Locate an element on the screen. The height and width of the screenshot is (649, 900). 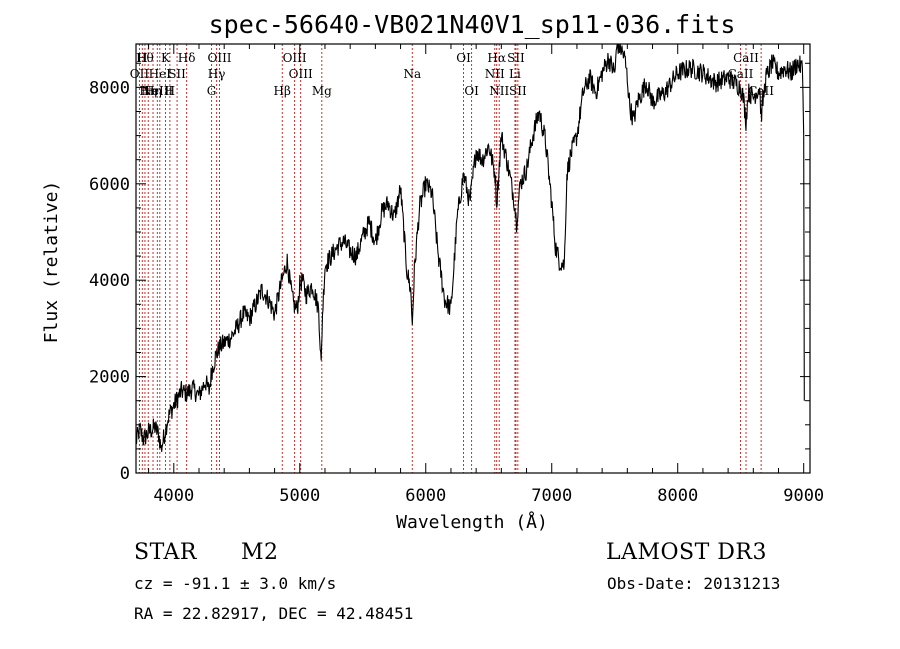
y-tick-label: 8000 is located at coordinates (109, 88).